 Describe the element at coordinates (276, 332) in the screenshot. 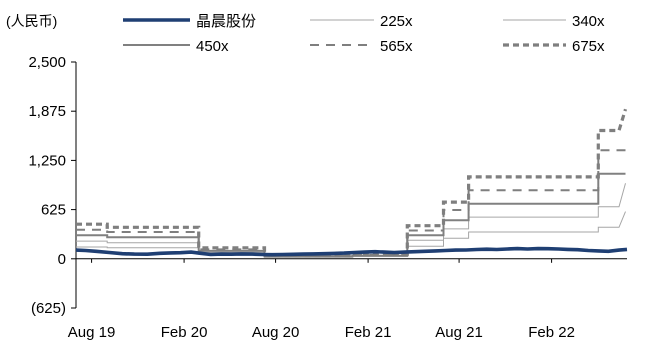

I see `x-tick-label: Aug 20` at that location.